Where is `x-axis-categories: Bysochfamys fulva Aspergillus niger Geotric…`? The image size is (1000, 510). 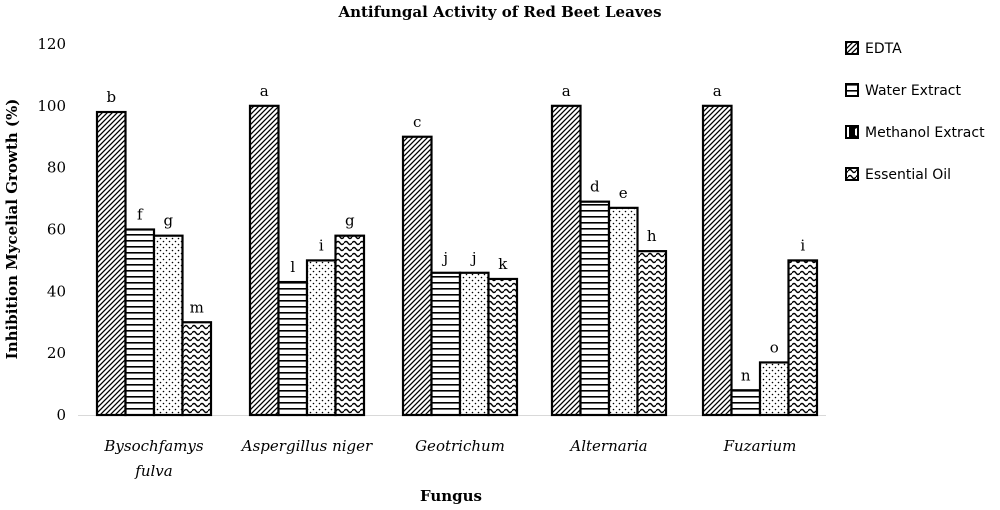
x-axis-categories: Bysochfamys fulva Aspergillus niger Geotric… is located at coordinates (449, 458).